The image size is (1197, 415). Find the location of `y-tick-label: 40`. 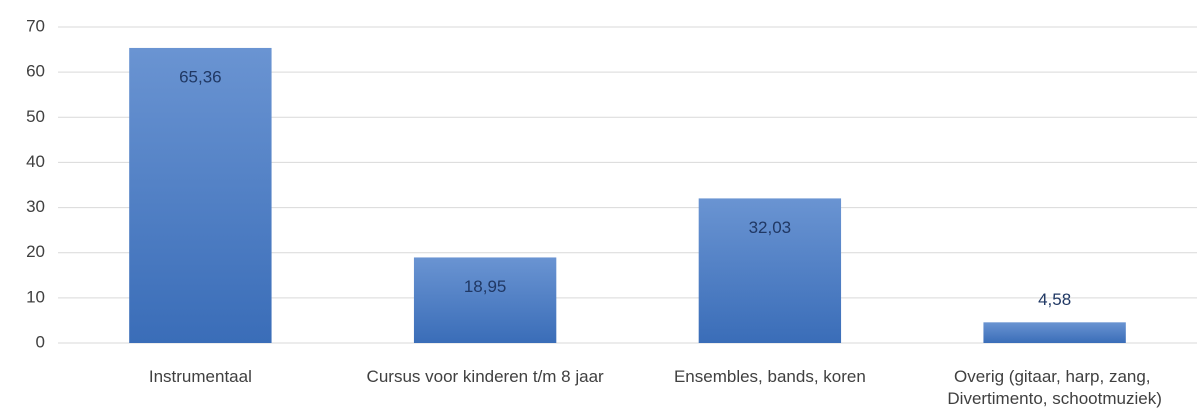

y-tick-label: 40 is located at coordinates (35, 161).